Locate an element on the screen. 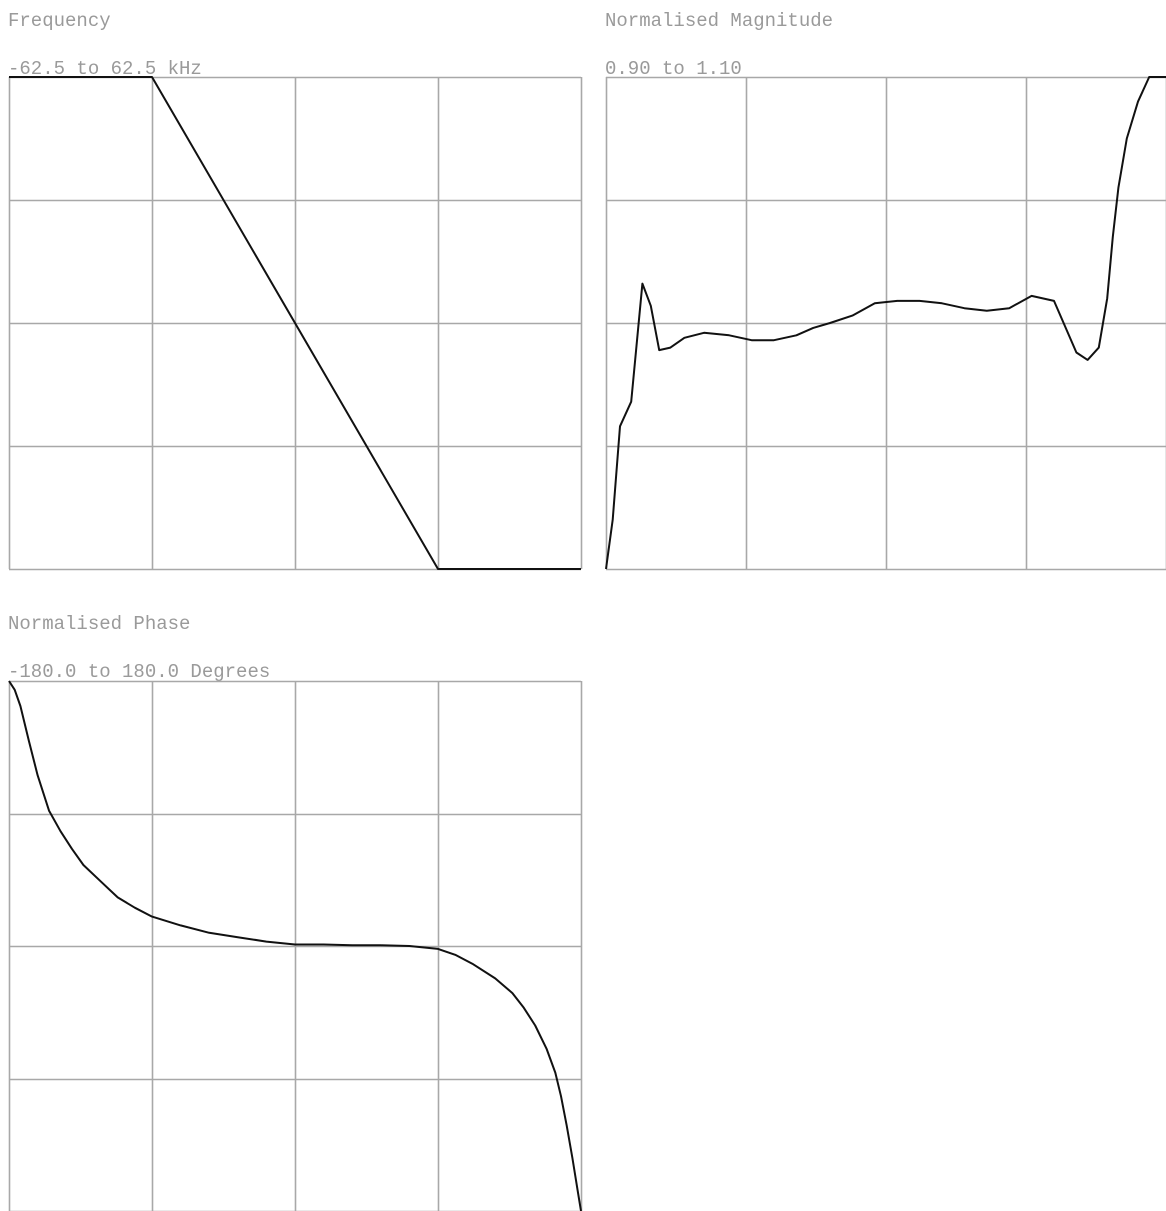  frequency-chart-title: Frequency is located at coordinates (59, 21).